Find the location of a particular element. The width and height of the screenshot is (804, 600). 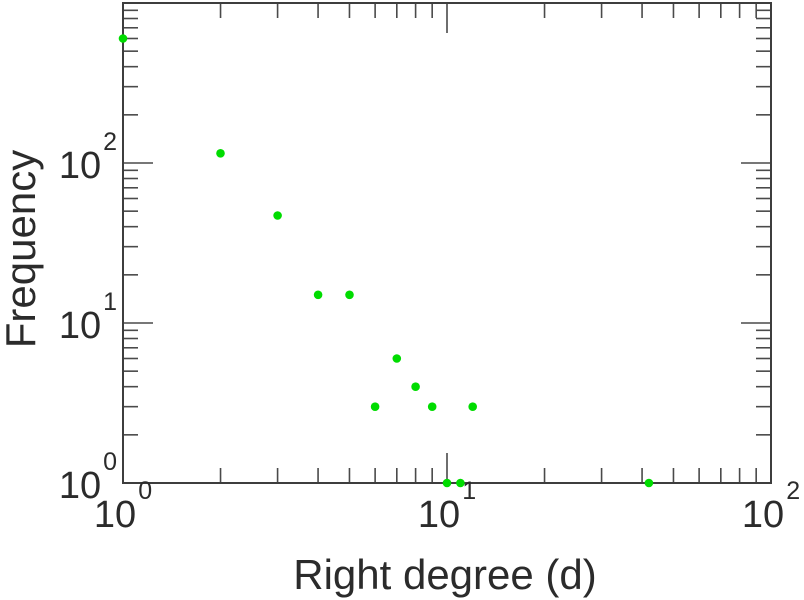

y-axis-title: Frequency is located at coordinates (22, 249).